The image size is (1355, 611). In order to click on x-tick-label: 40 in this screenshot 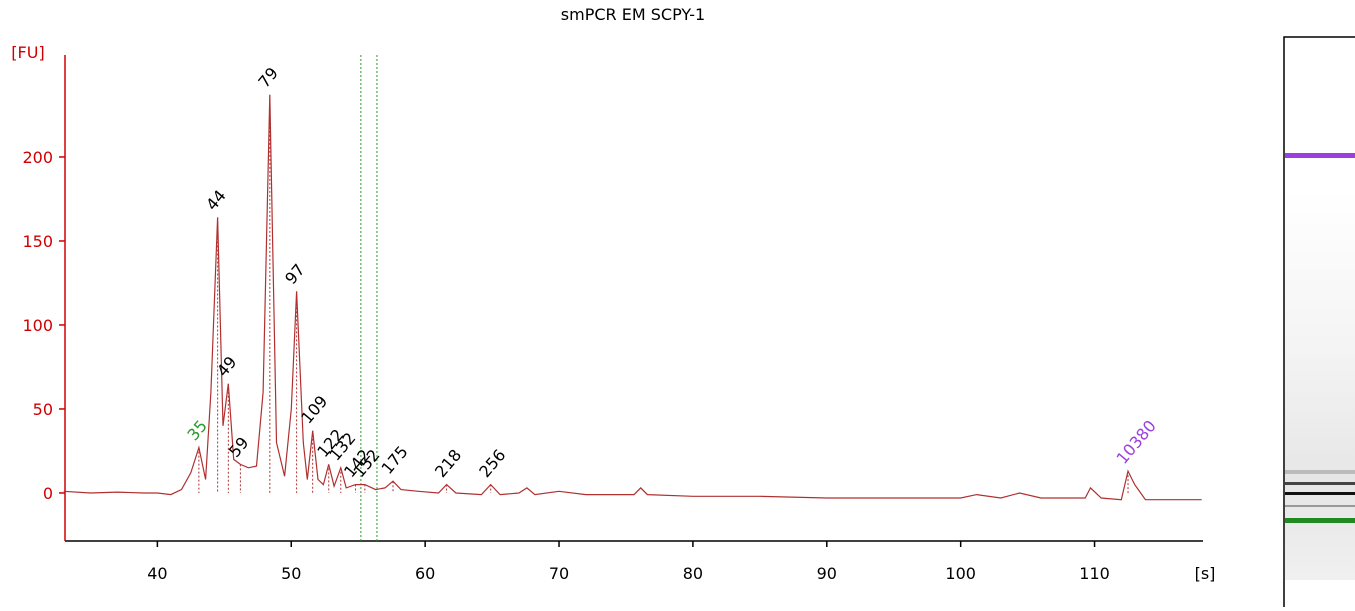, I will do `click(157, 573)`.